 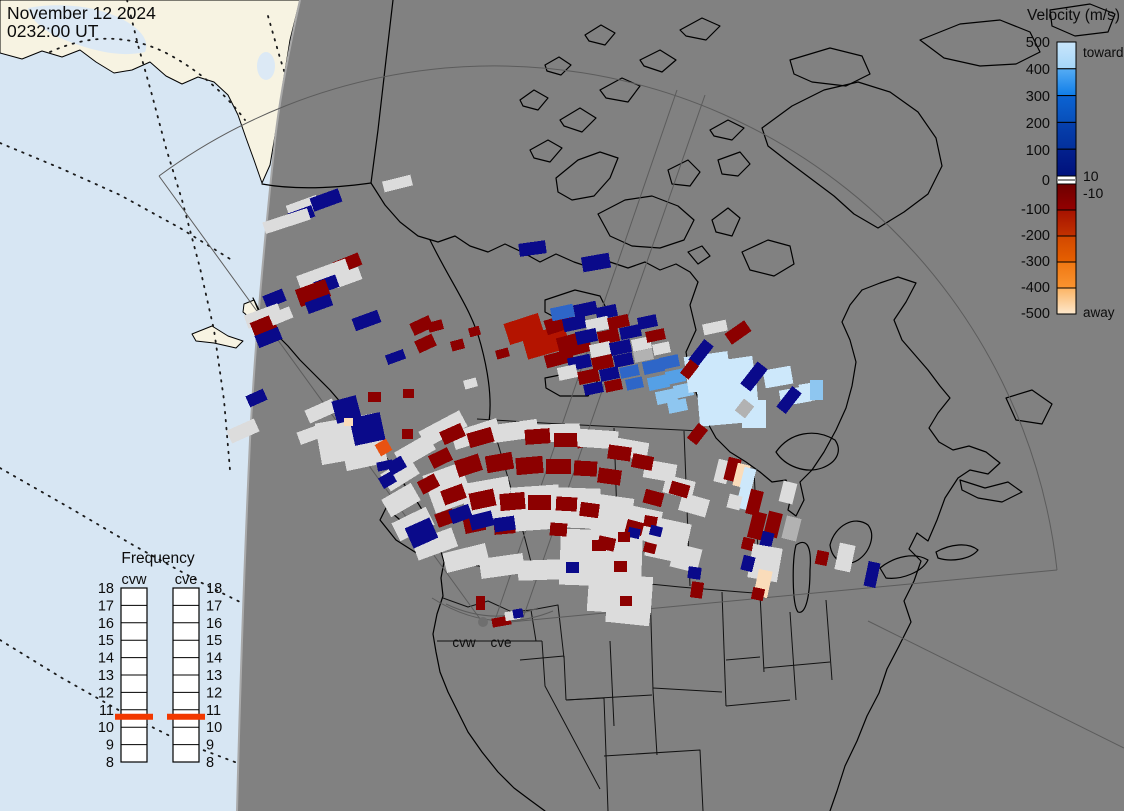 What do you see at coordinates (1038, 124) in the screenshot?
I see `velocity-tick-label: 200` at bounding box center [1038, 124].